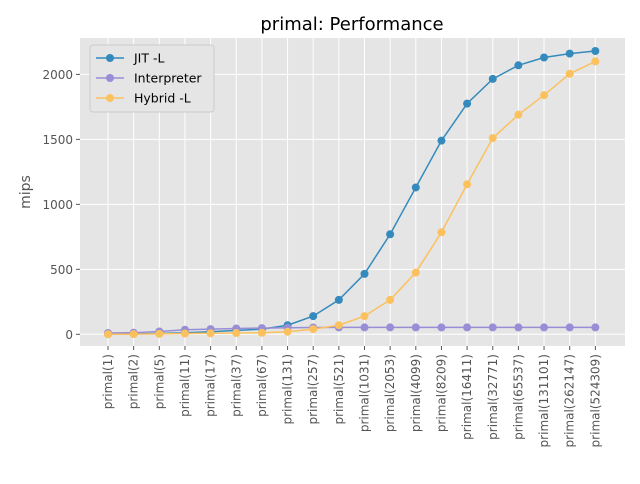 The width and height of the screenshot is (640, 484). What do you see at coordinates (416, 393) in the screenshot?
I see `x-tick-label: primal(4099)` at bounding box center [416, 393].